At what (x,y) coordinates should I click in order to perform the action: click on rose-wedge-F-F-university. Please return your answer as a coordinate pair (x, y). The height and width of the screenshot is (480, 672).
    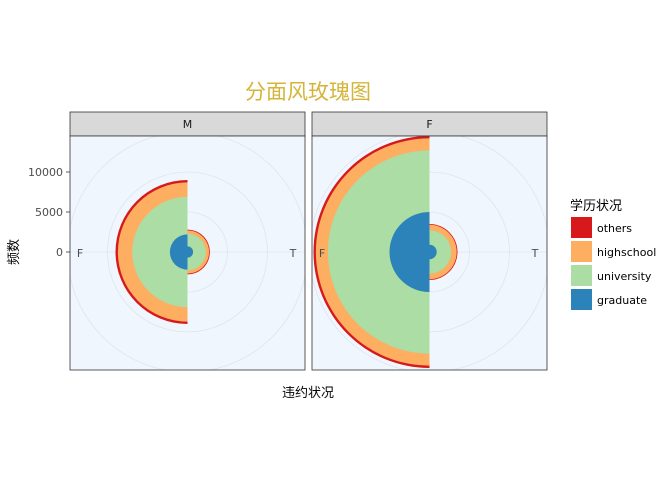
    Looking at the image, I should click on (378, 252).